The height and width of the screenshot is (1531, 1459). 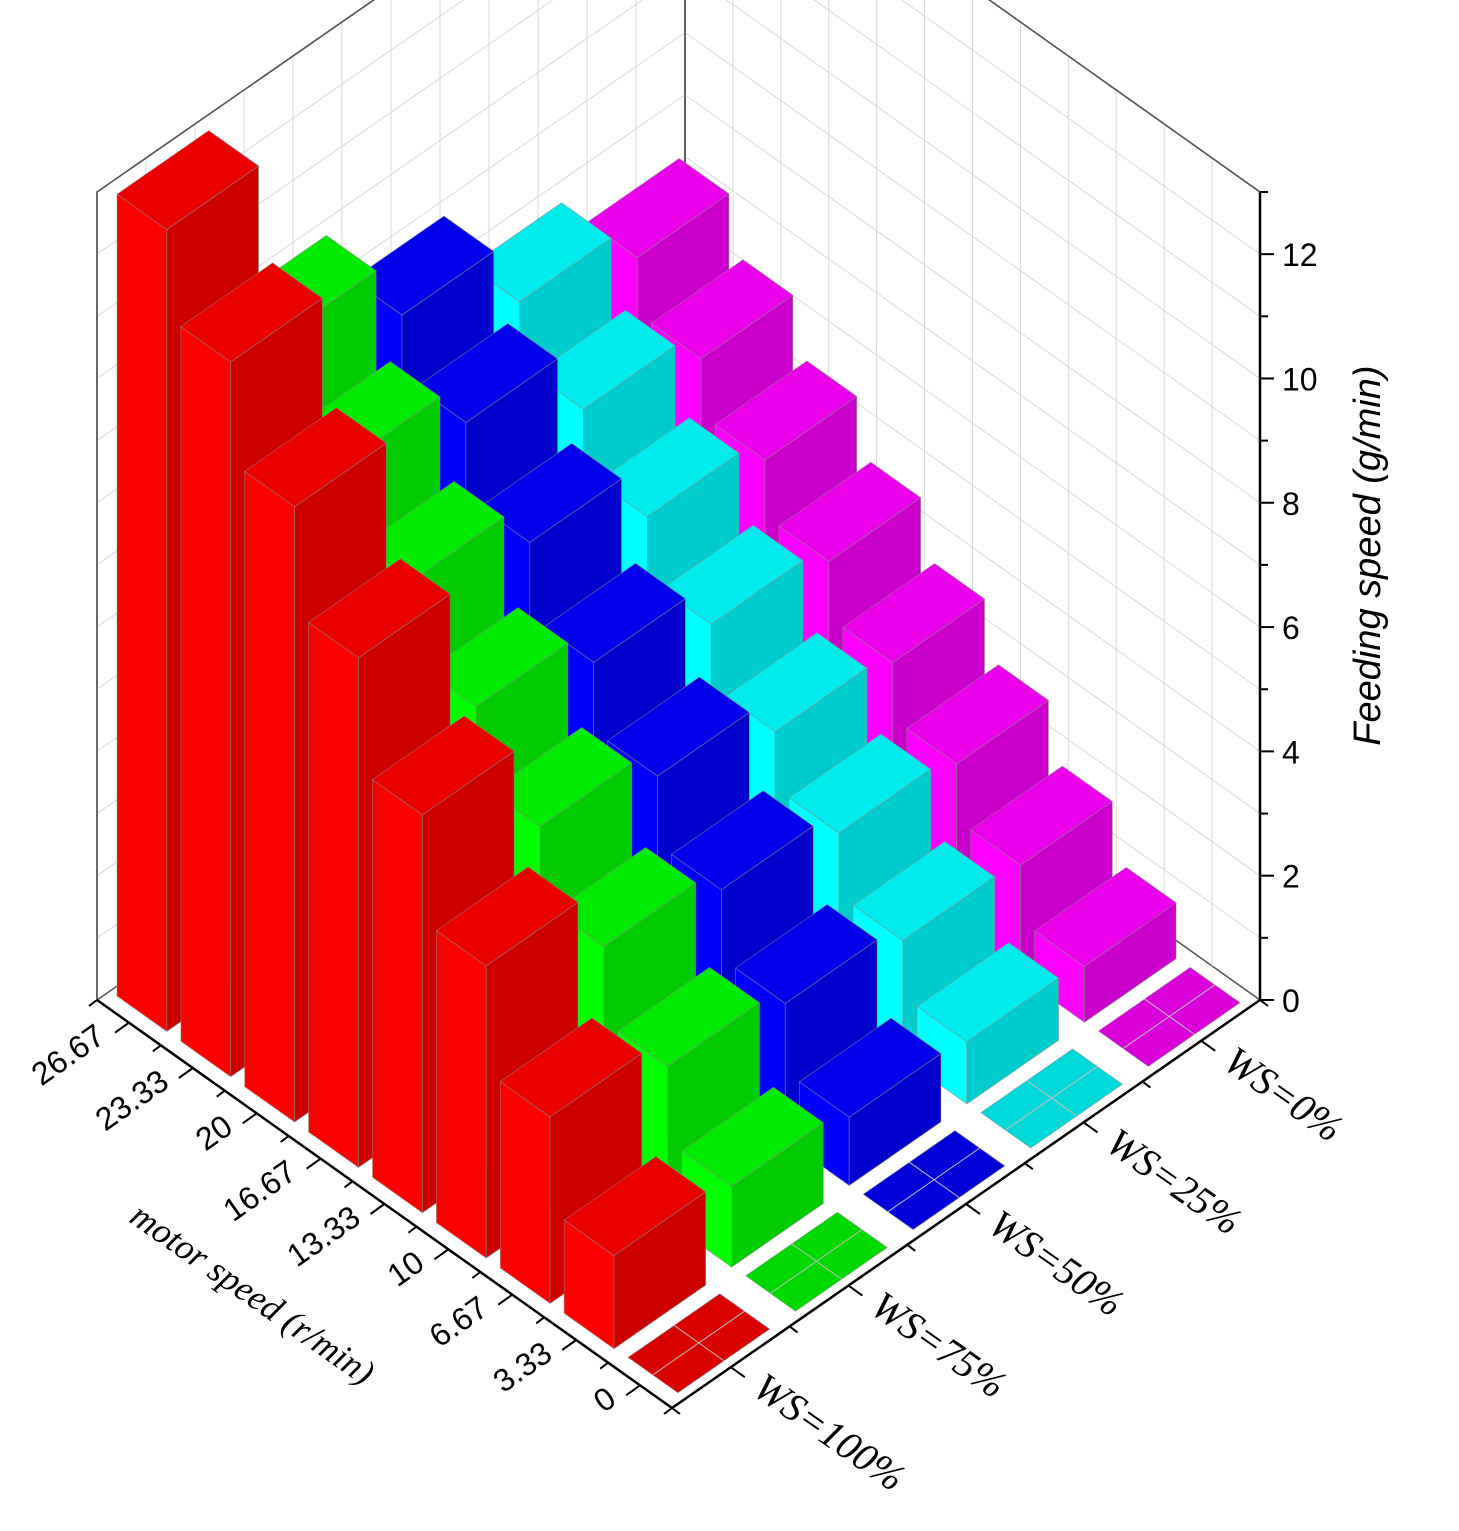 I want to click on bar-WS=100%-3.33, so click(x=635, y=1253).